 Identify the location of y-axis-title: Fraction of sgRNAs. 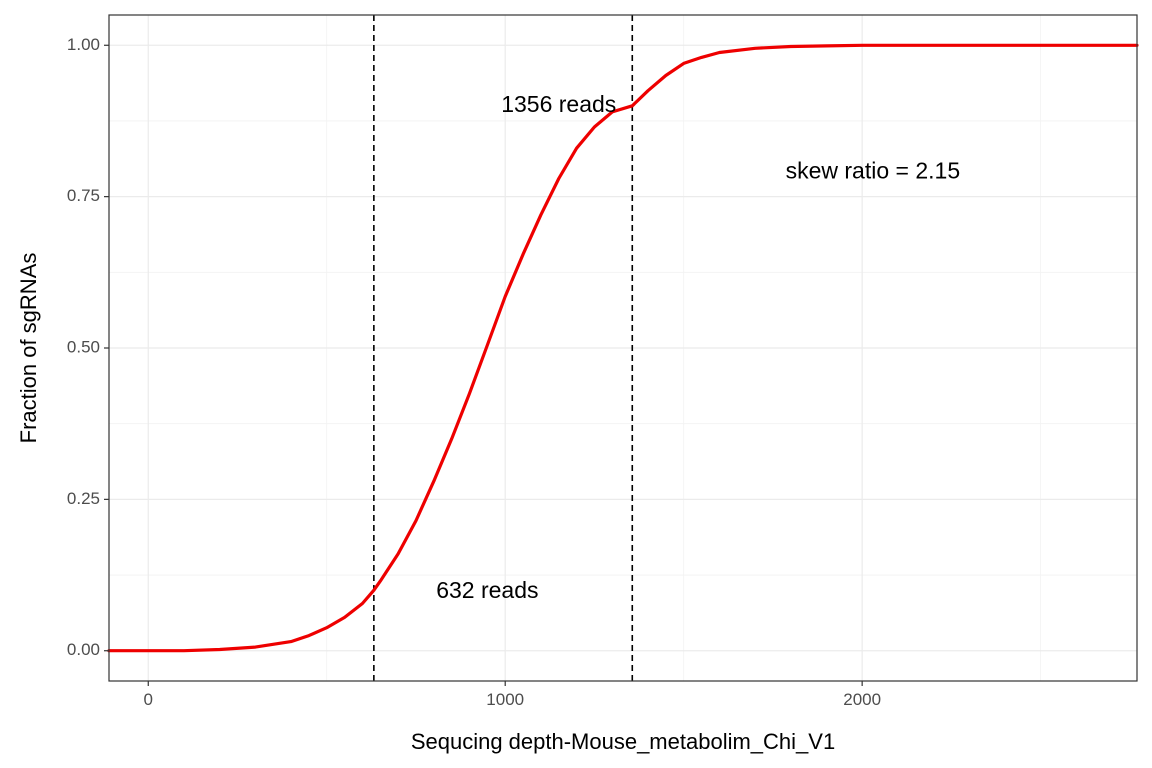
(28, 348).